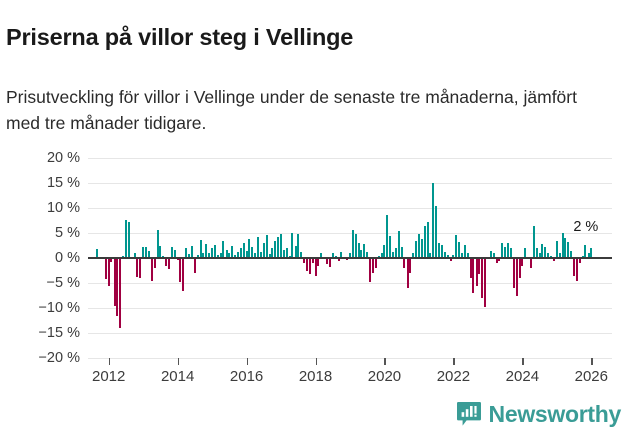 This screenshot has height=439, width=631. What do you see at coordinates (63, 208) in the screenshot?
I see `y-axis-tick-label: 10 %` at bounding box center [63, 208].